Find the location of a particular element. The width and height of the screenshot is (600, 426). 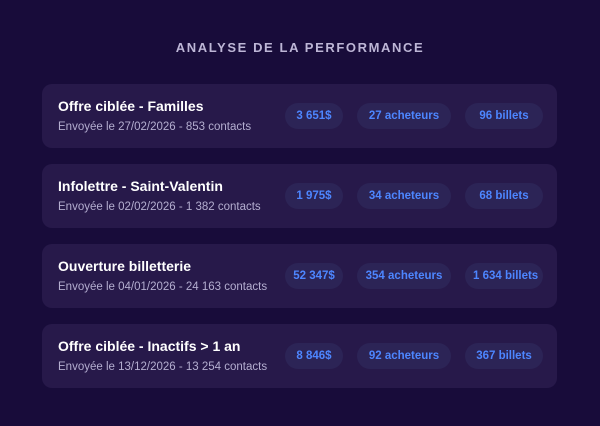

campaign-stats: 52 347$ 354 acheteurs 1 634 billets is located at coordinates (407, 276).